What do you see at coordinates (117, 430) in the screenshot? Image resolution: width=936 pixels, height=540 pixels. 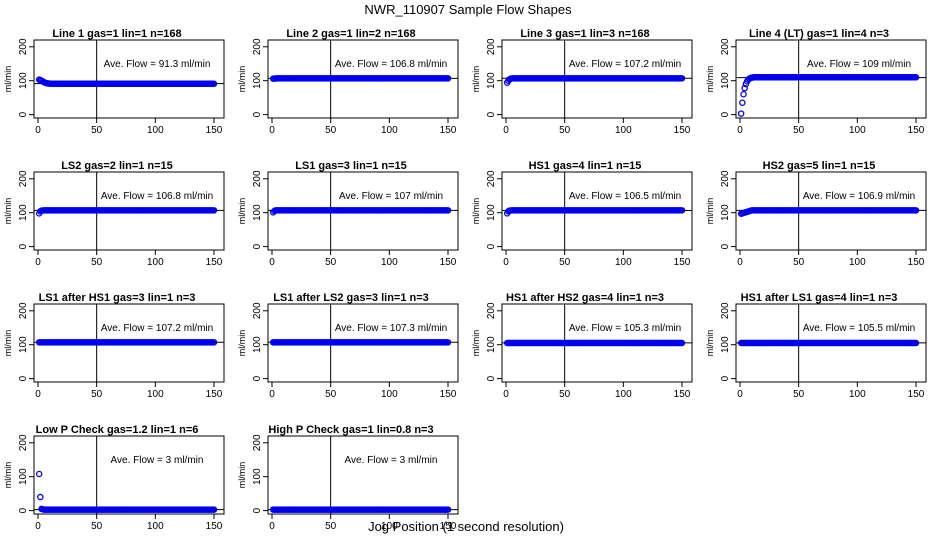 I see `panel-title: Low P Check gas=1.2 lin=1 n=6` at bounding box center [117, 430].